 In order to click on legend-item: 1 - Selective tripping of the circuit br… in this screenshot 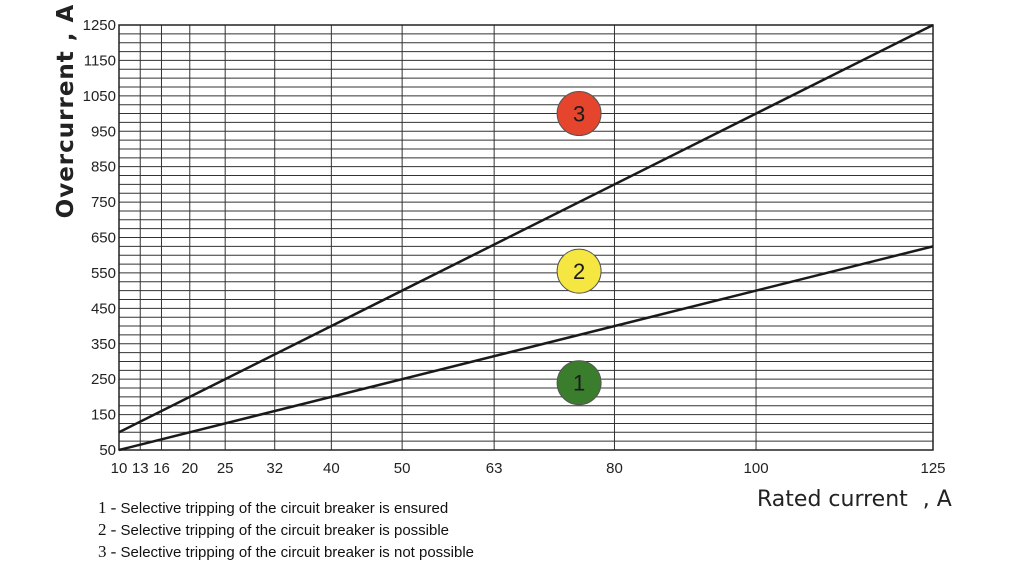, I will do `click(286, 508)`.